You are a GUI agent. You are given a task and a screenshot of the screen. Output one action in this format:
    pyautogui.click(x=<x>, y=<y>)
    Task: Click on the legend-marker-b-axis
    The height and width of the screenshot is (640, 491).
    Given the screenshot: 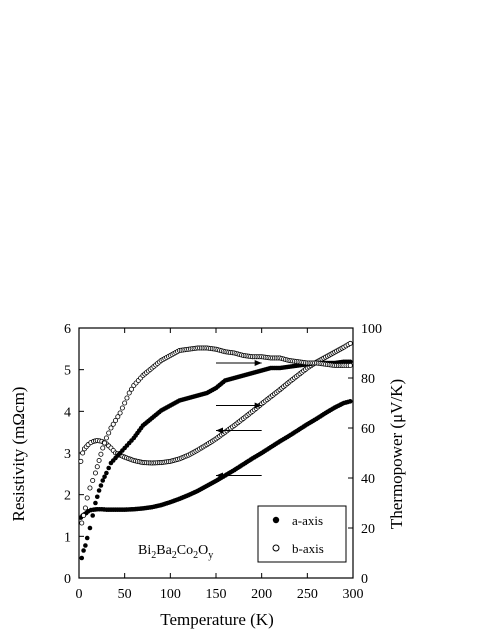 What is the action you would take?
    pyautogui.click(x=276, y=548)
    